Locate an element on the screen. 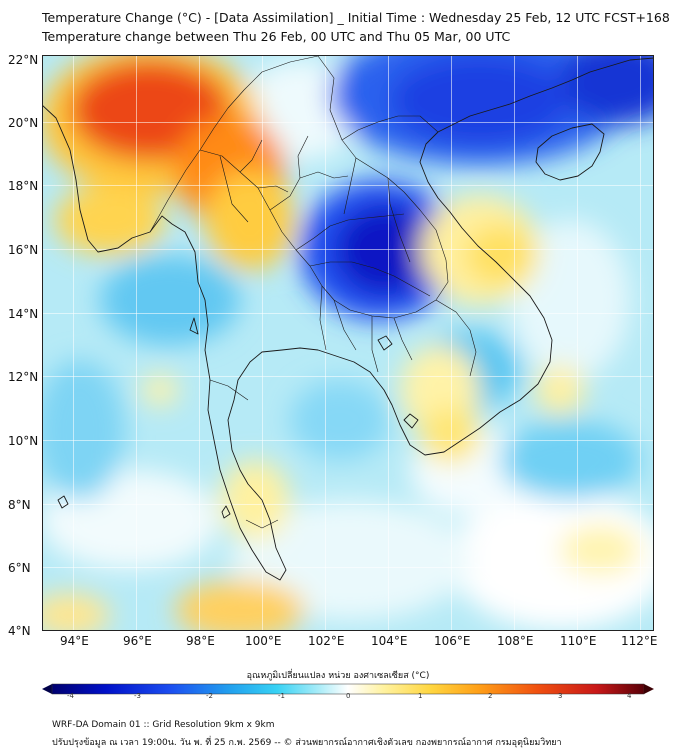 Image resolution: width=676 pixels, height=756 pixels. colorbar-tick: -3 is located at coordinates (137, 696).